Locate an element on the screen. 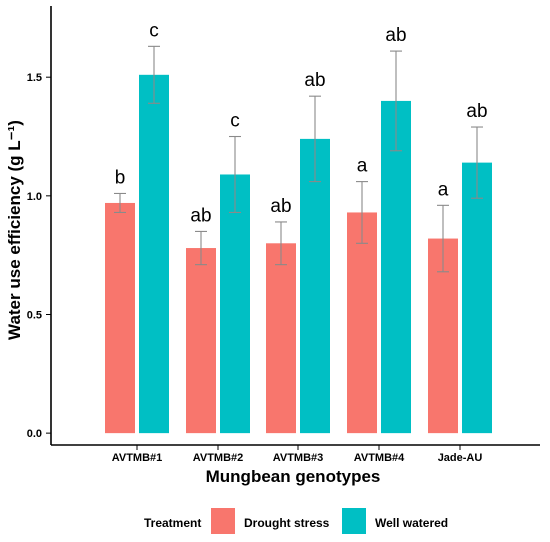 The image size is (550, 542). y-tick-label: 0.5 is located at coordinates (34, 315).